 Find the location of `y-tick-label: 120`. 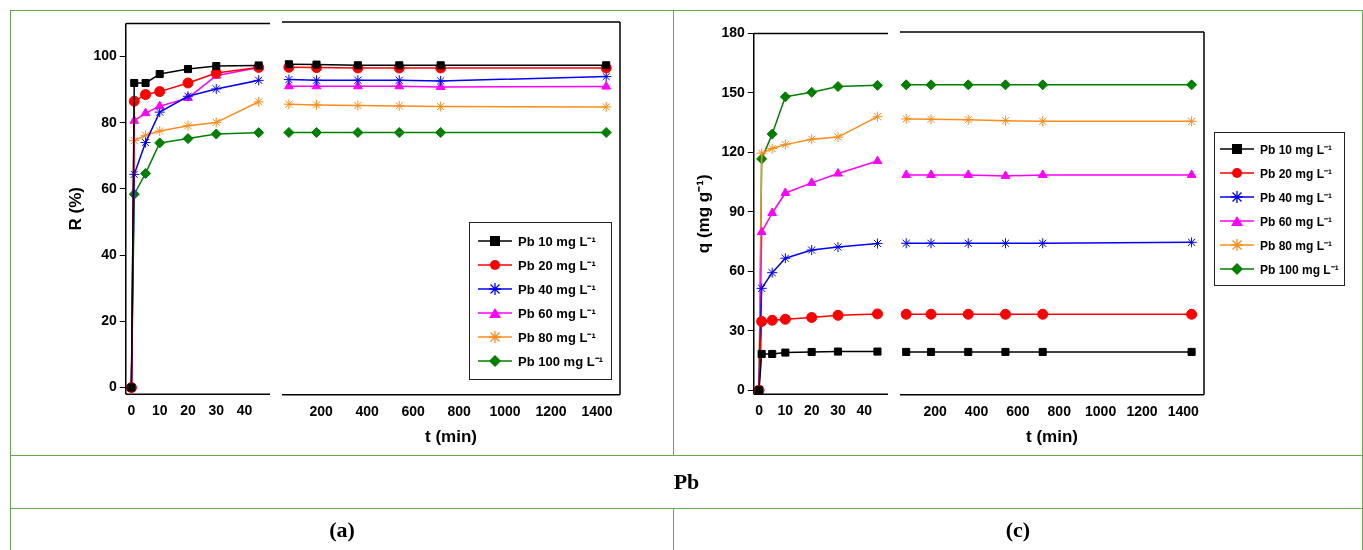

y-tick-label: 120 is located at coordinates (733, 151).